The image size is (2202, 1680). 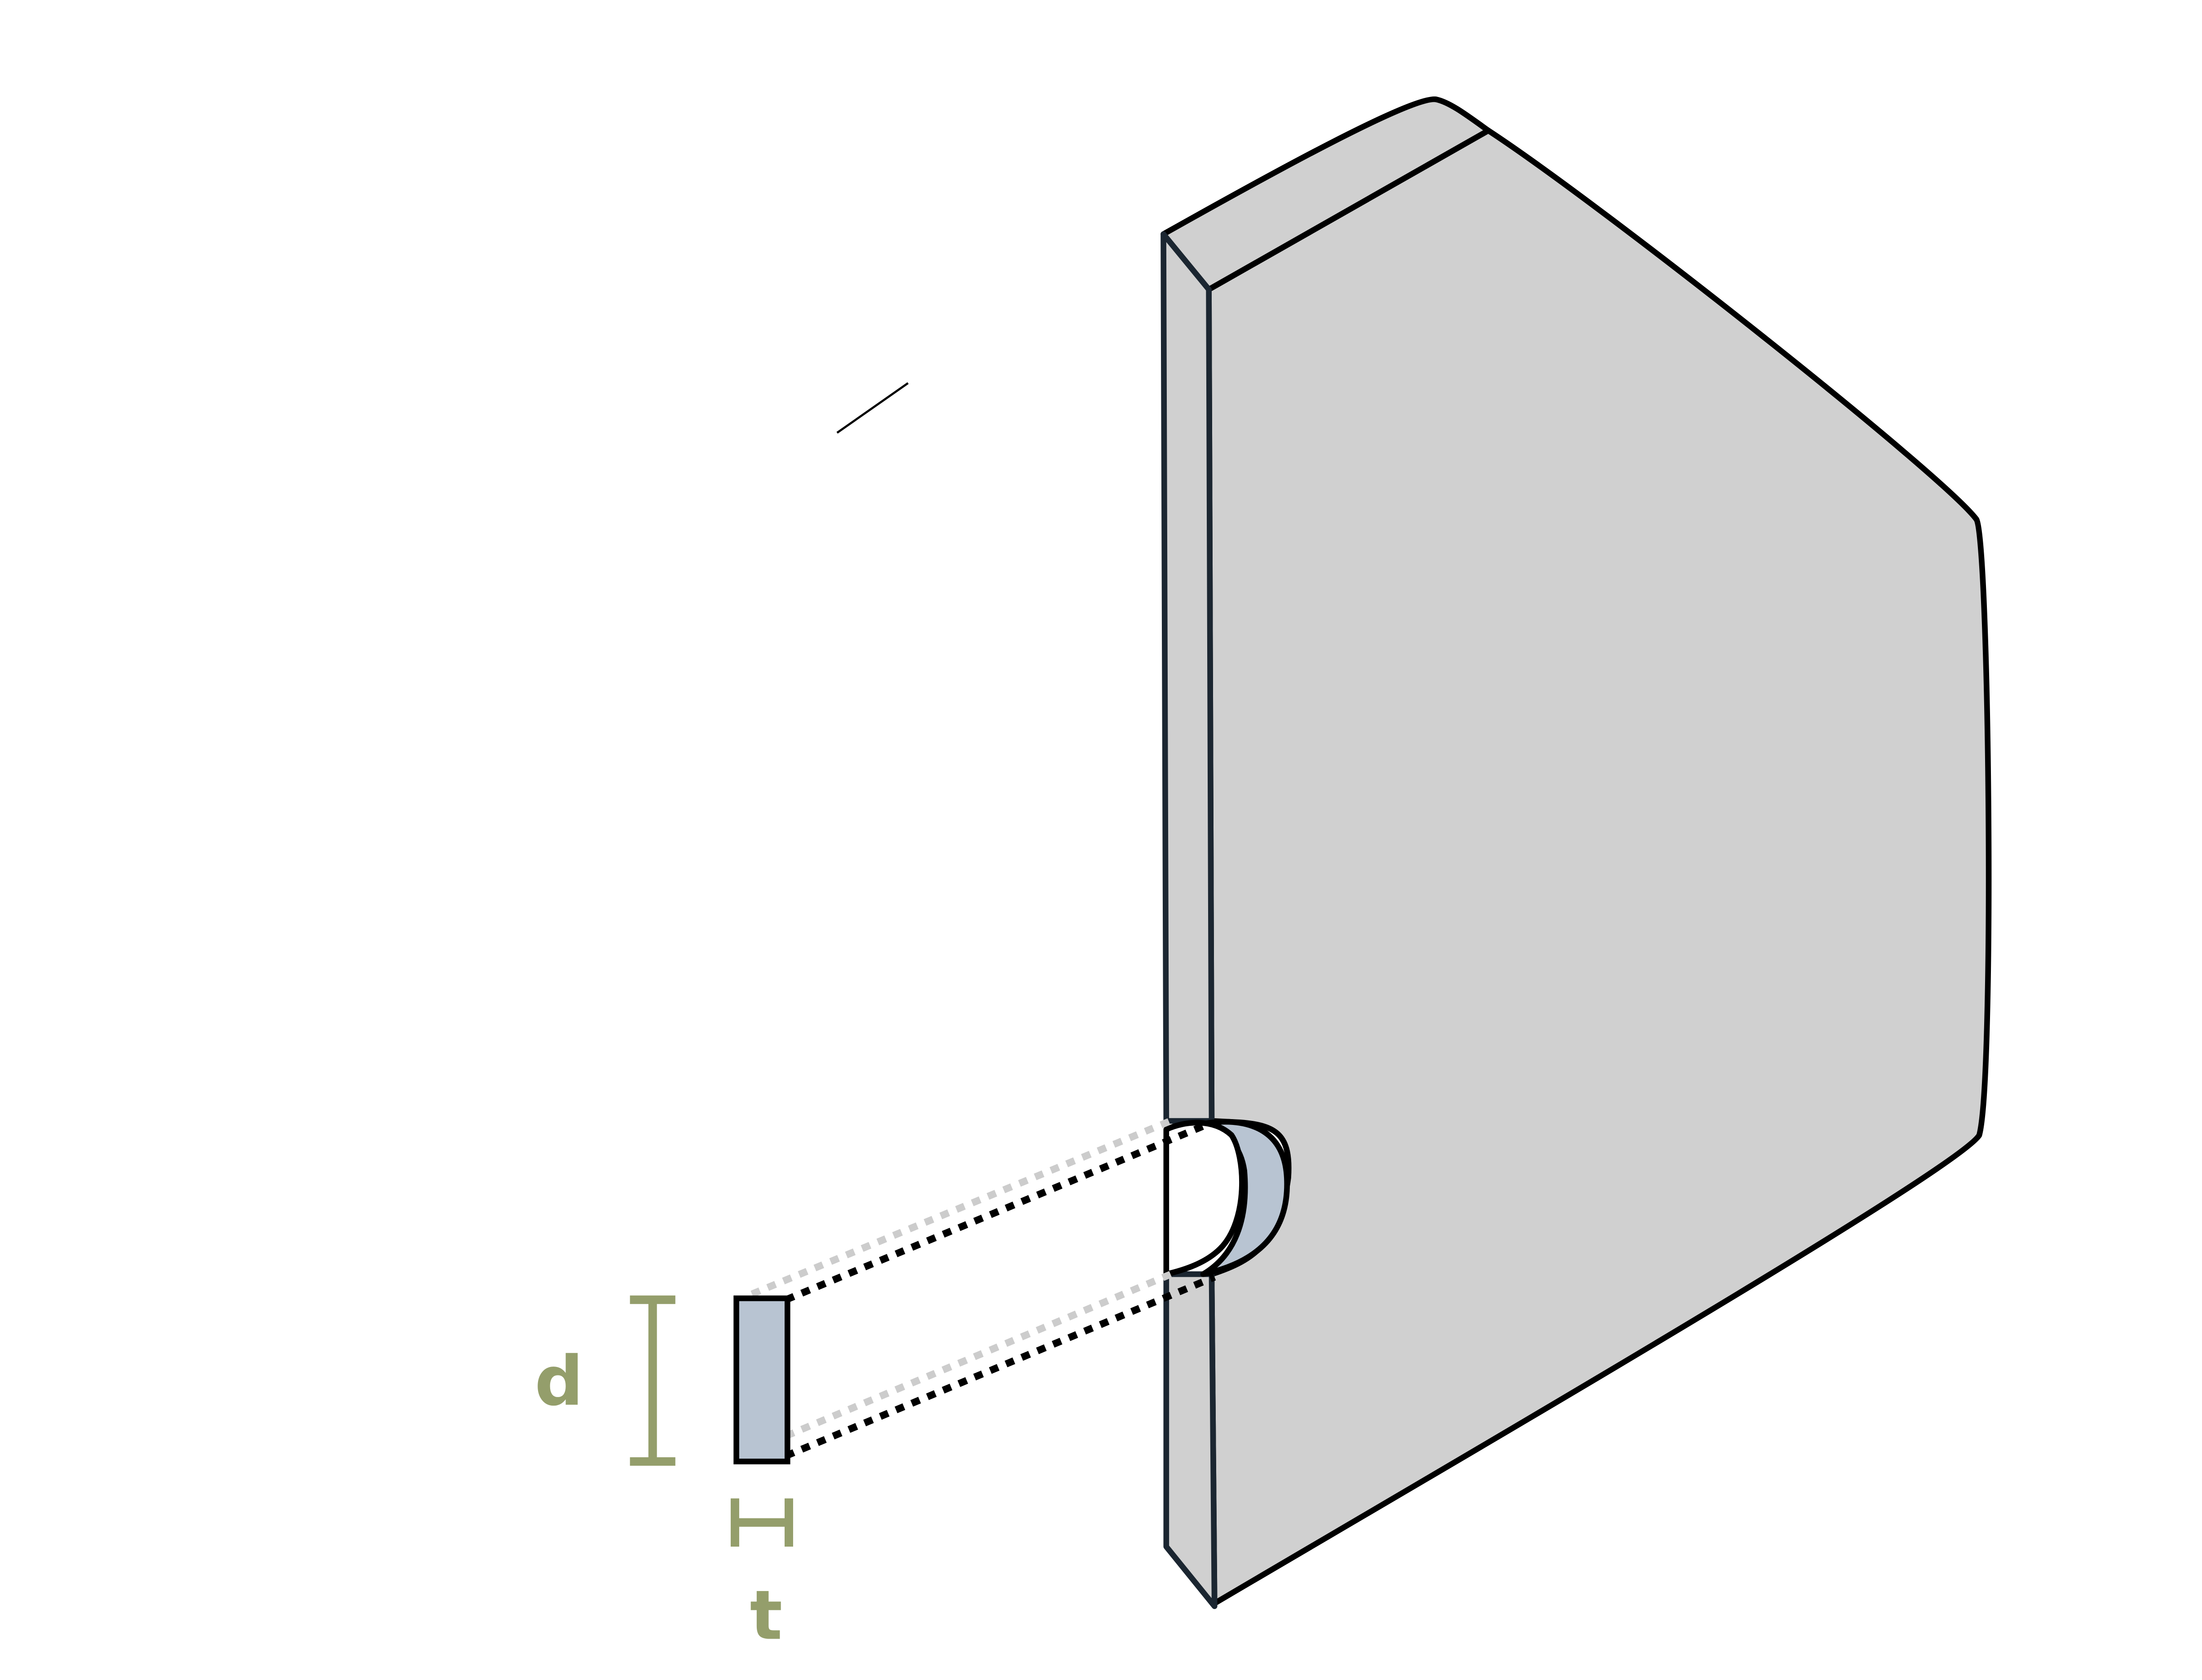 What do you see at coordinates (1204, 1198) in the screenshot?
I see `cutout-opening` at bounding box center [1204, 1198].